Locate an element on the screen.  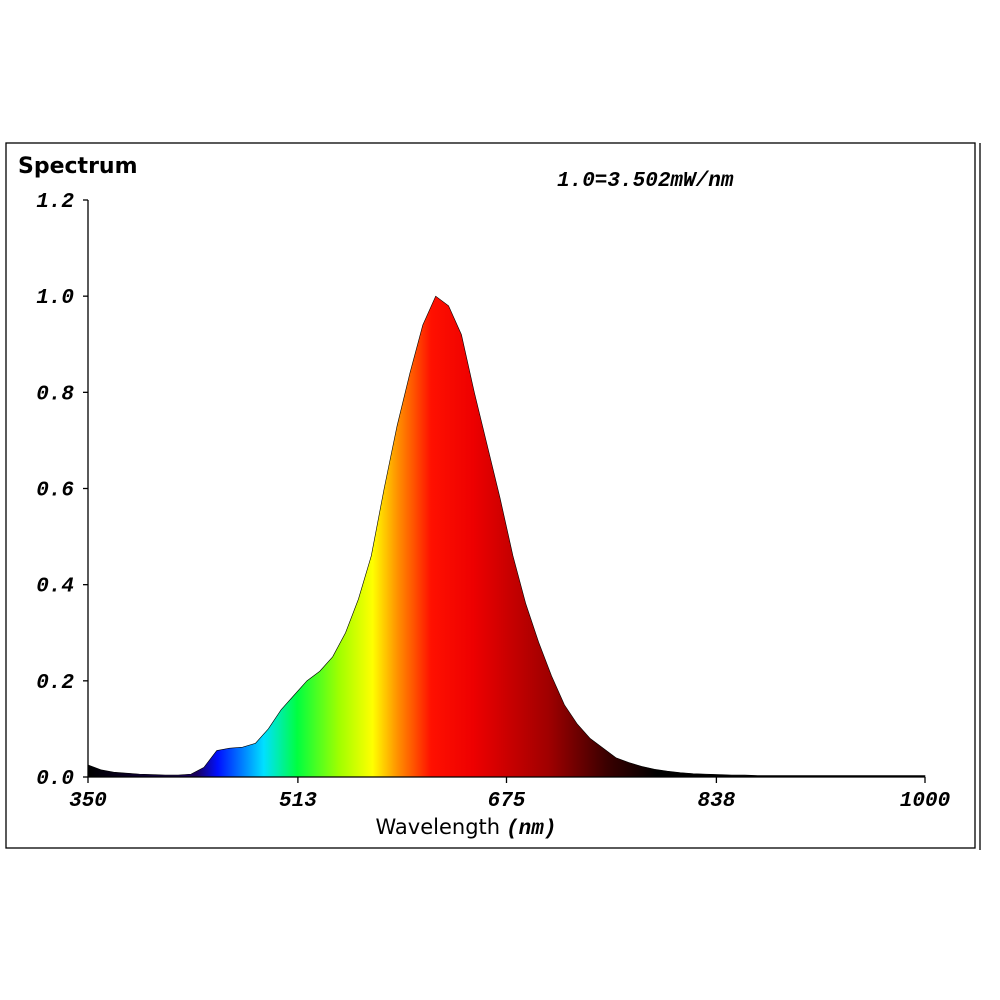
x-tick-label: 513 is located at coordinates (298, 801).